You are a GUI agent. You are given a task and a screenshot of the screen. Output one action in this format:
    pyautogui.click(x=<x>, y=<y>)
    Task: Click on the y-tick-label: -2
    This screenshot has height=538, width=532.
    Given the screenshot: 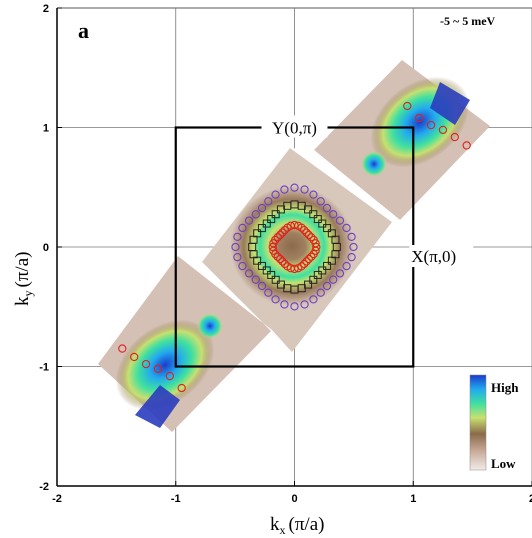 What is the action you would take?
    pyautogui.click(x=44, y=487)
    